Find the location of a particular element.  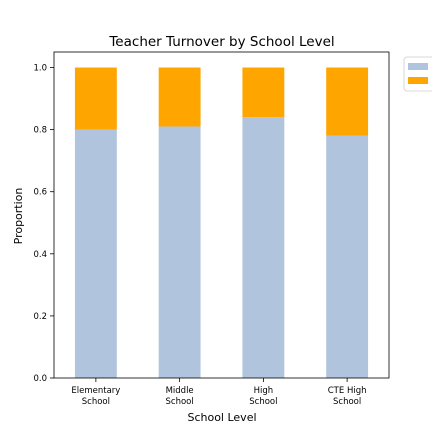

y-tick-label: 0.4 is located at coordinates (40, 255).